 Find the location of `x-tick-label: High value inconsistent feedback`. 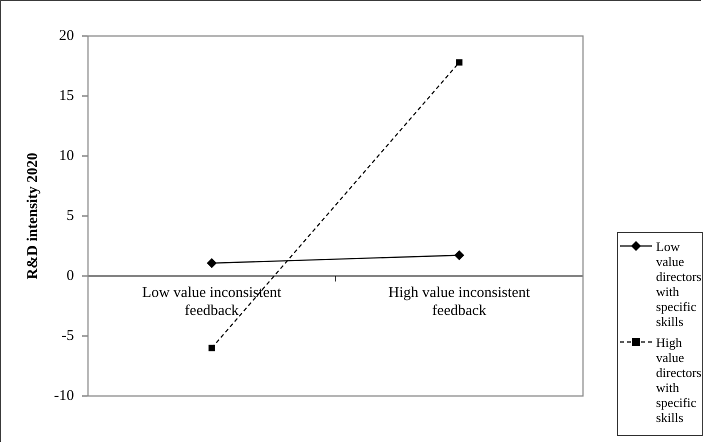

x-tick-label: High value inconsistent feedback is located at coordinates (459, 301).